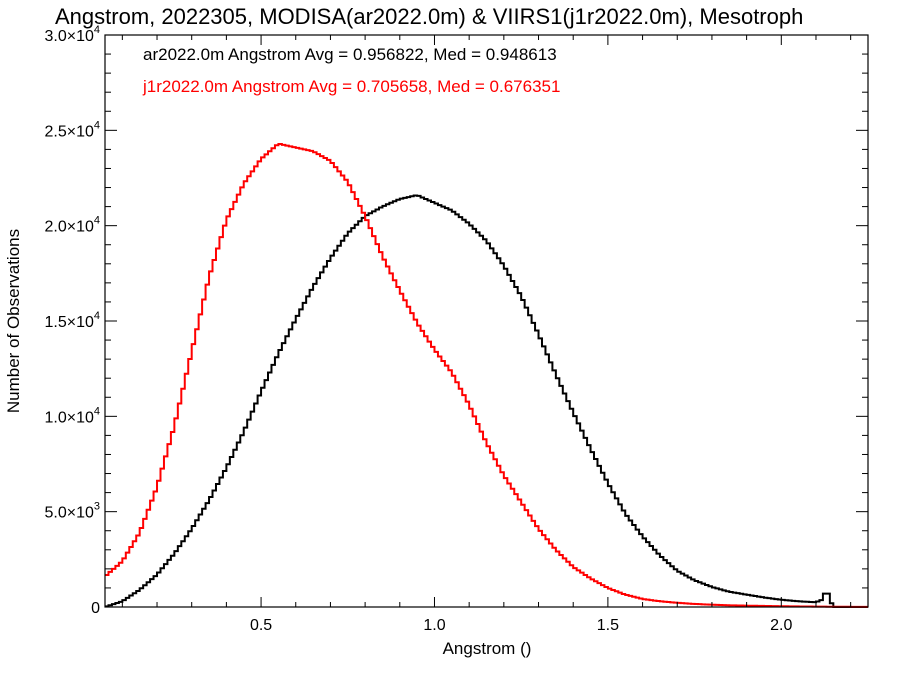  What do you see at coordinates (72, 415) in the screenshot?
I see `y-tick-label-2: 1.0×10⁴` at bounding box center [72, 415].